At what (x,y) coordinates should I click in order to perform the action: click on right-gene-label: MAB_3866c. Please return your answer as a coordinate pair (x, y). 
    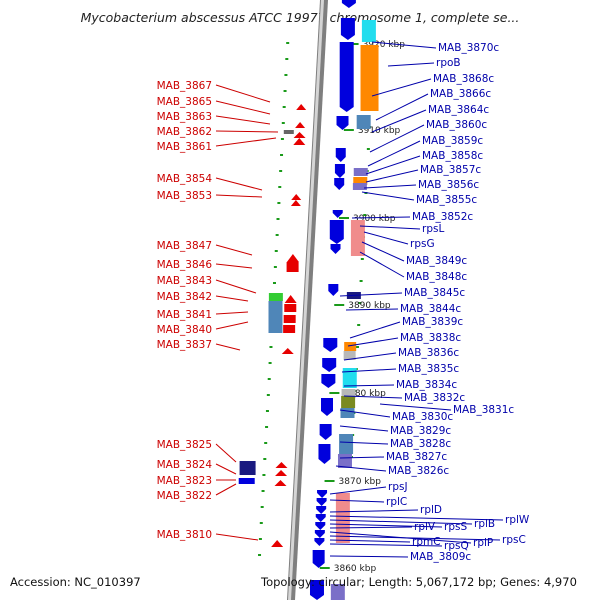
    Looking at the image, I should click on (460, 94).